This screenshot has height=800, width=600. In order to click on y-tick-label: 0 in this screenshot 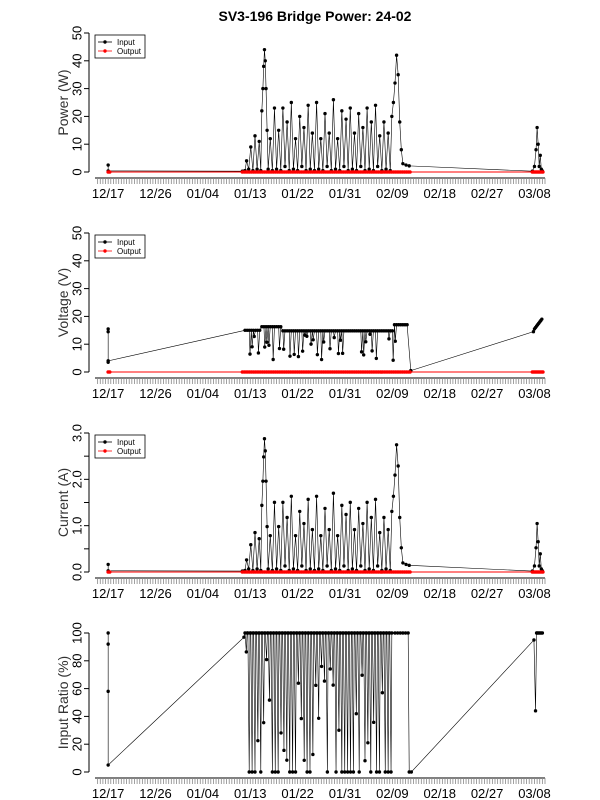, I will do `click(76, 771)`.